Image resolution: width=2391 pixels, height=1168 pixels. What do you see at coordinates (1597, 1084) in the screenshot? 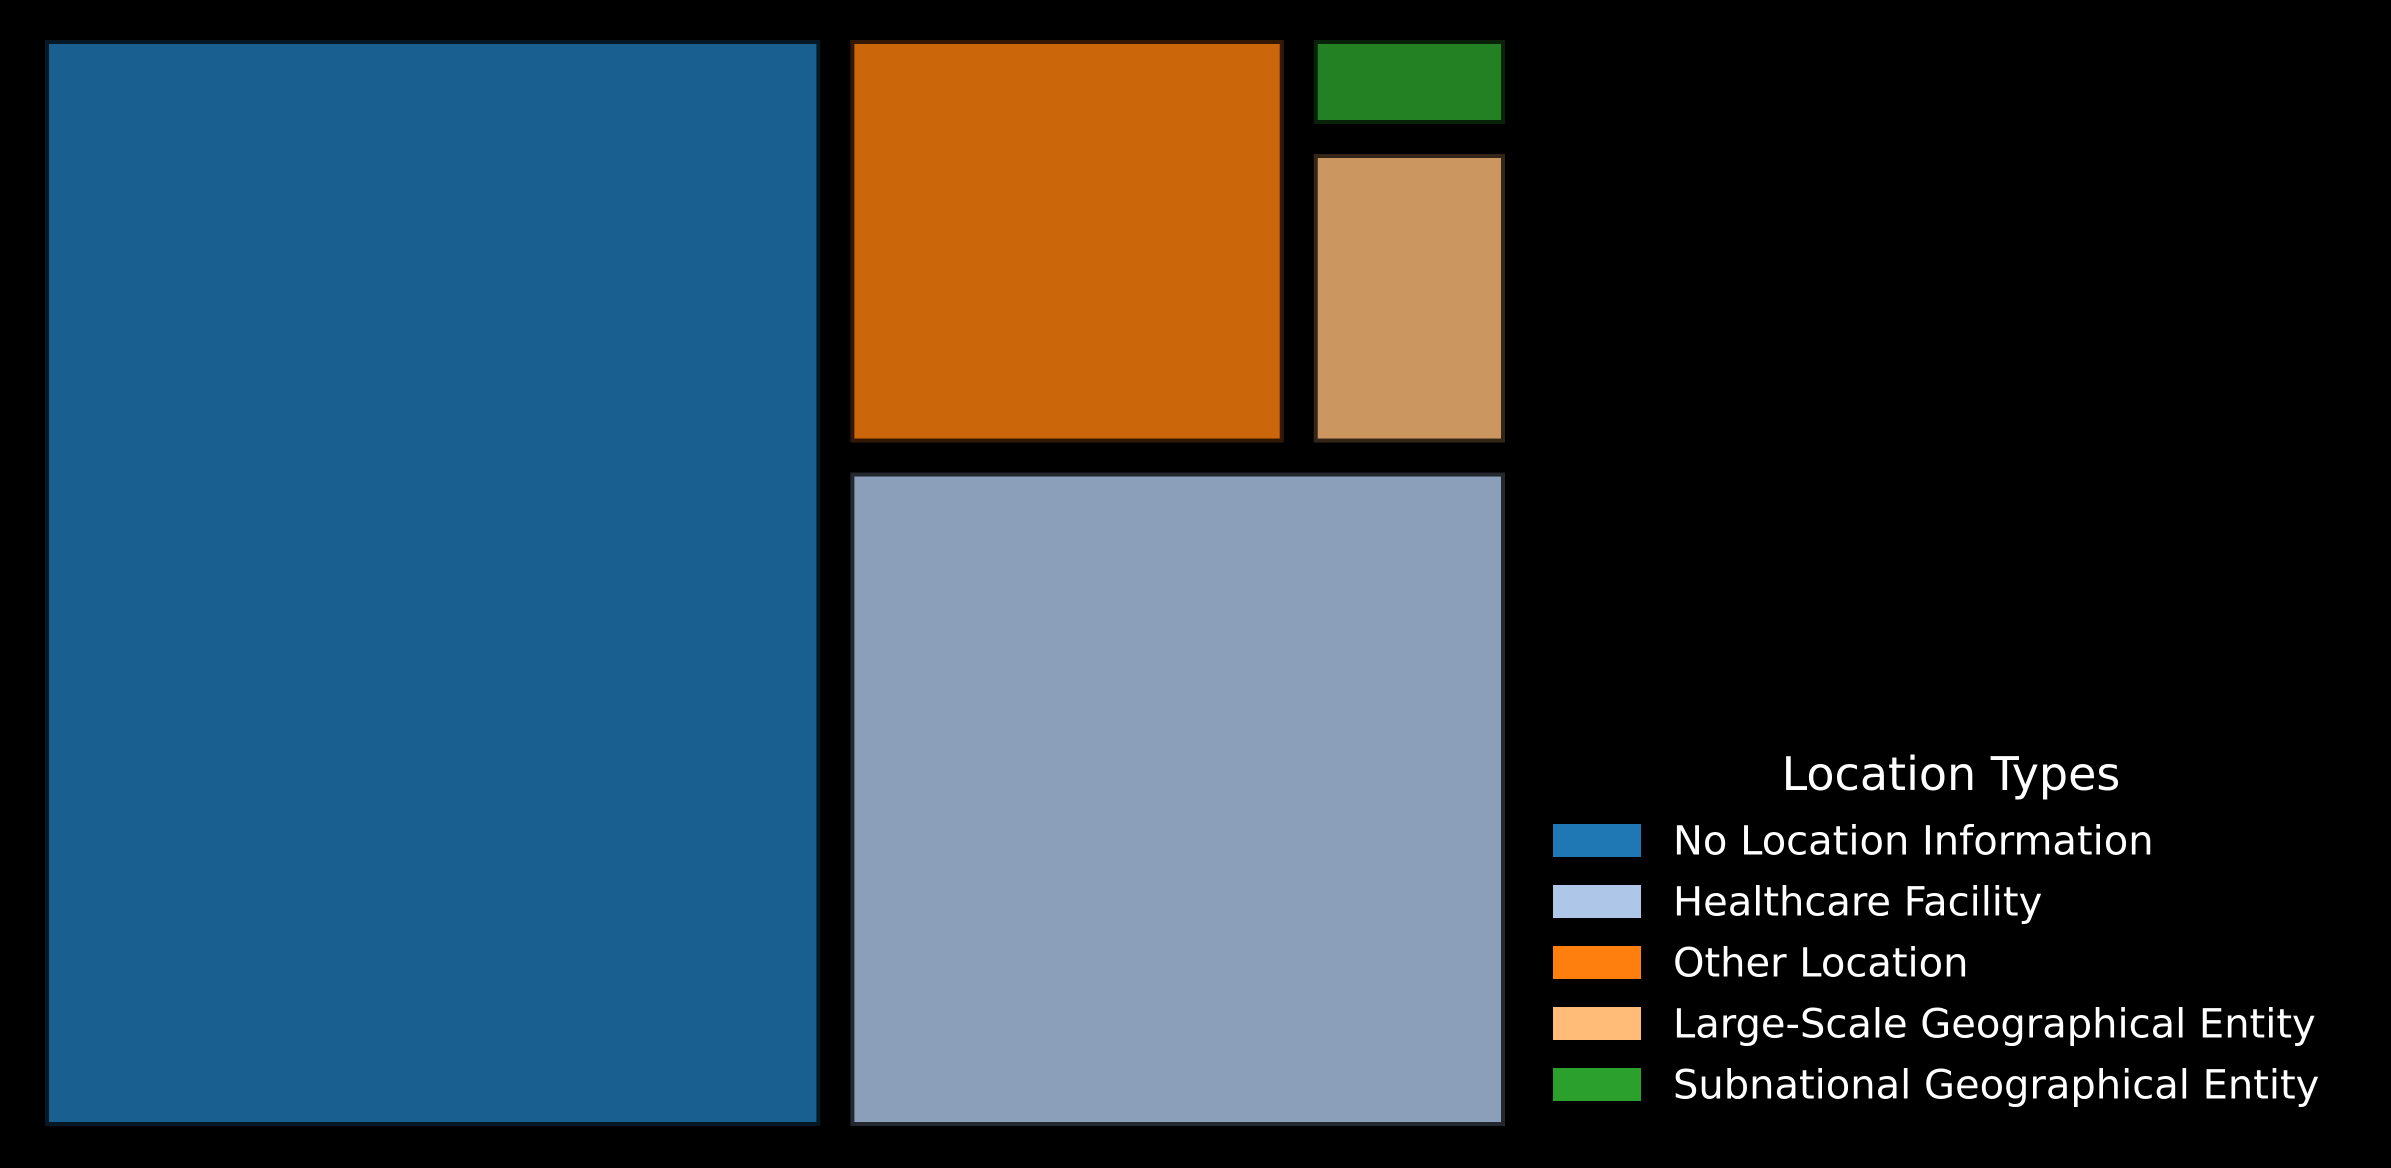
I see `legend-swatch-subnational-geographical-entity` at bounding box center [1597, 1084].